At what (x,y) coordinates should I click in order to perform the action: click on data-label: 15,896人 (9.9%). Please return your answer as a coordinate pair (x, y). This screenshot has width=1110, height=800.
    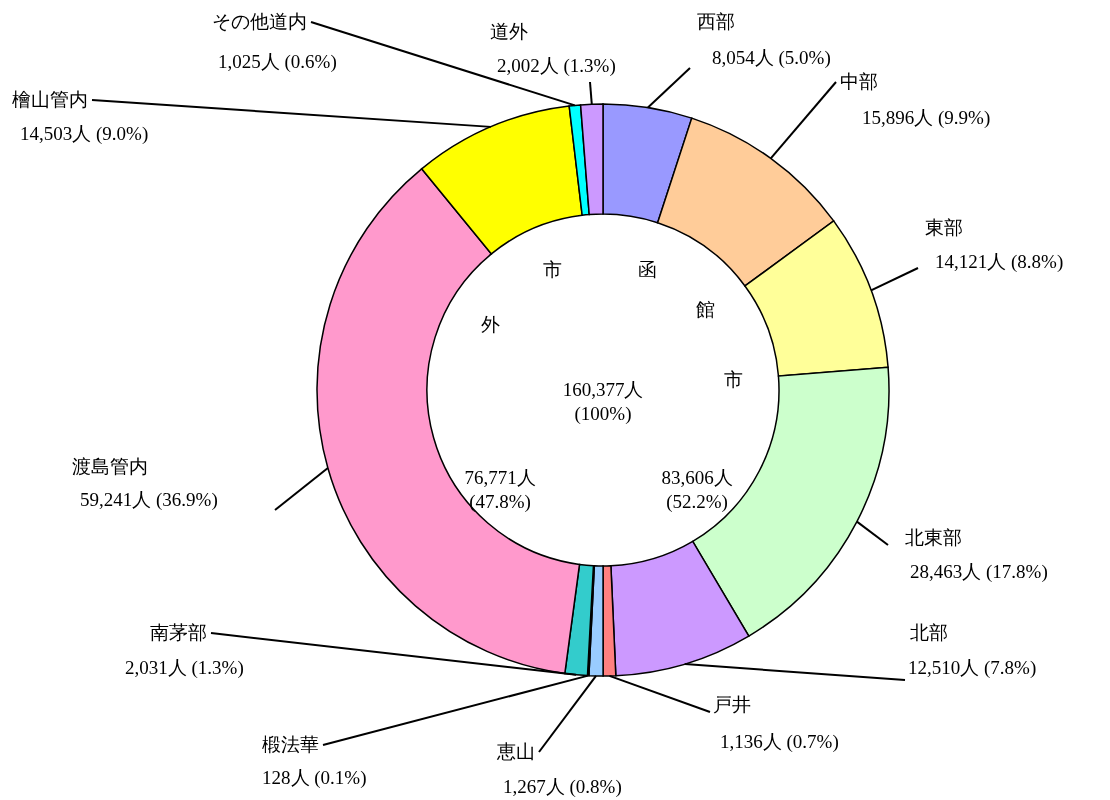
    Looking at the image, I should click on (926, 118).